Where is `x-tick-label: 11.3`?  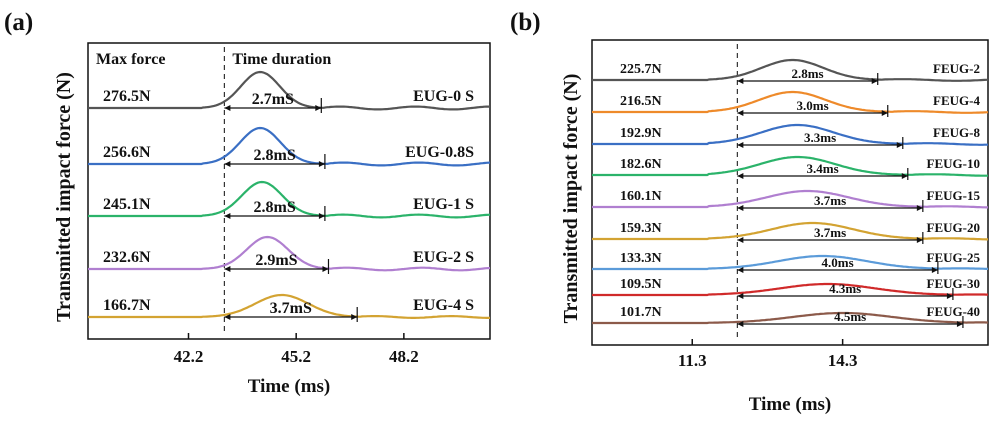
x-tick-label: 11.3 is located at coordinates (692, 360).